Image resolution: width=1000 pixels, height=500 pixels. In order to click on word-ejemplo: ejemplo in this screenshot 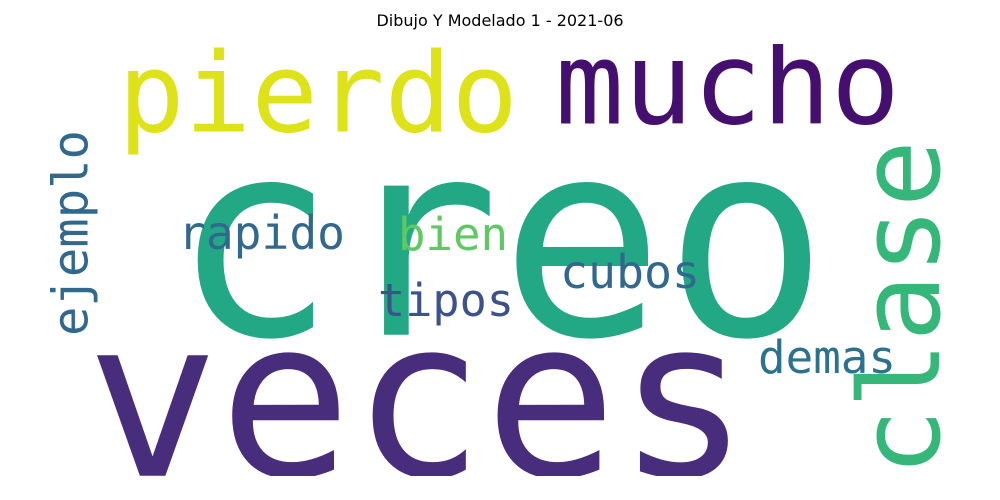, I will do `click(71, 233)`.